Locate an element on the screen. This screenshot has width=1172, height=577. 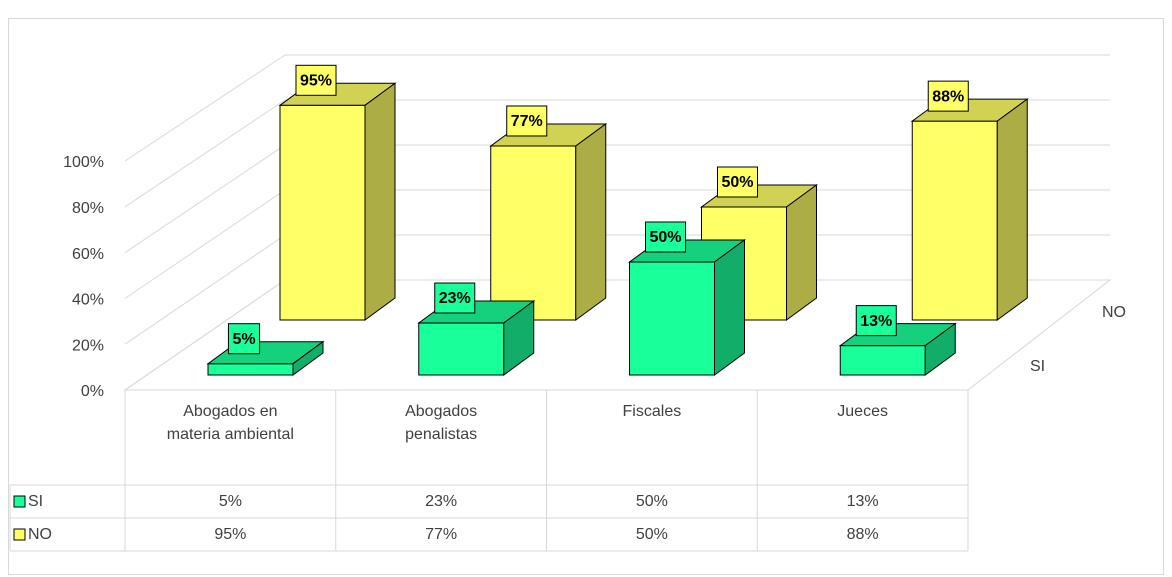
table-cell: 5% is located at coordinates (230, 501).